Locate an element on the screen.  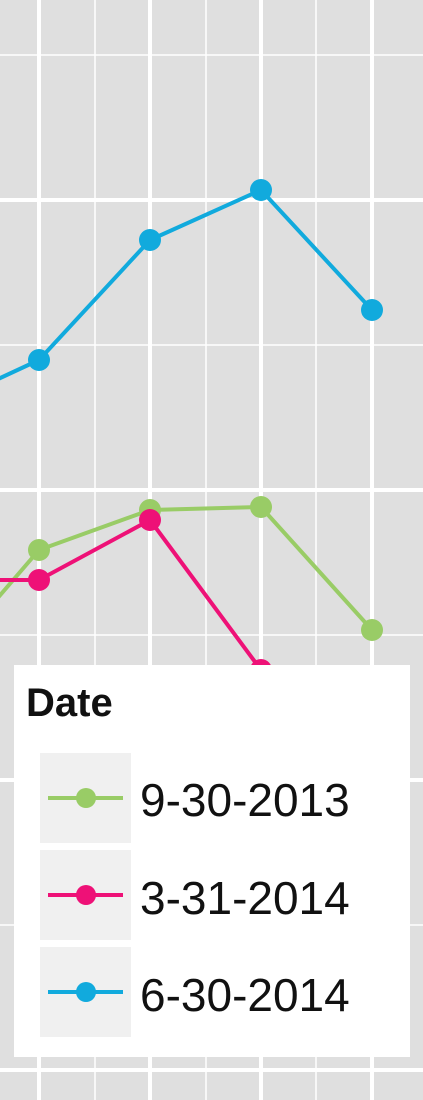
legend-label-series-2: 3-31-2014 is located at coordinates (245, 898).